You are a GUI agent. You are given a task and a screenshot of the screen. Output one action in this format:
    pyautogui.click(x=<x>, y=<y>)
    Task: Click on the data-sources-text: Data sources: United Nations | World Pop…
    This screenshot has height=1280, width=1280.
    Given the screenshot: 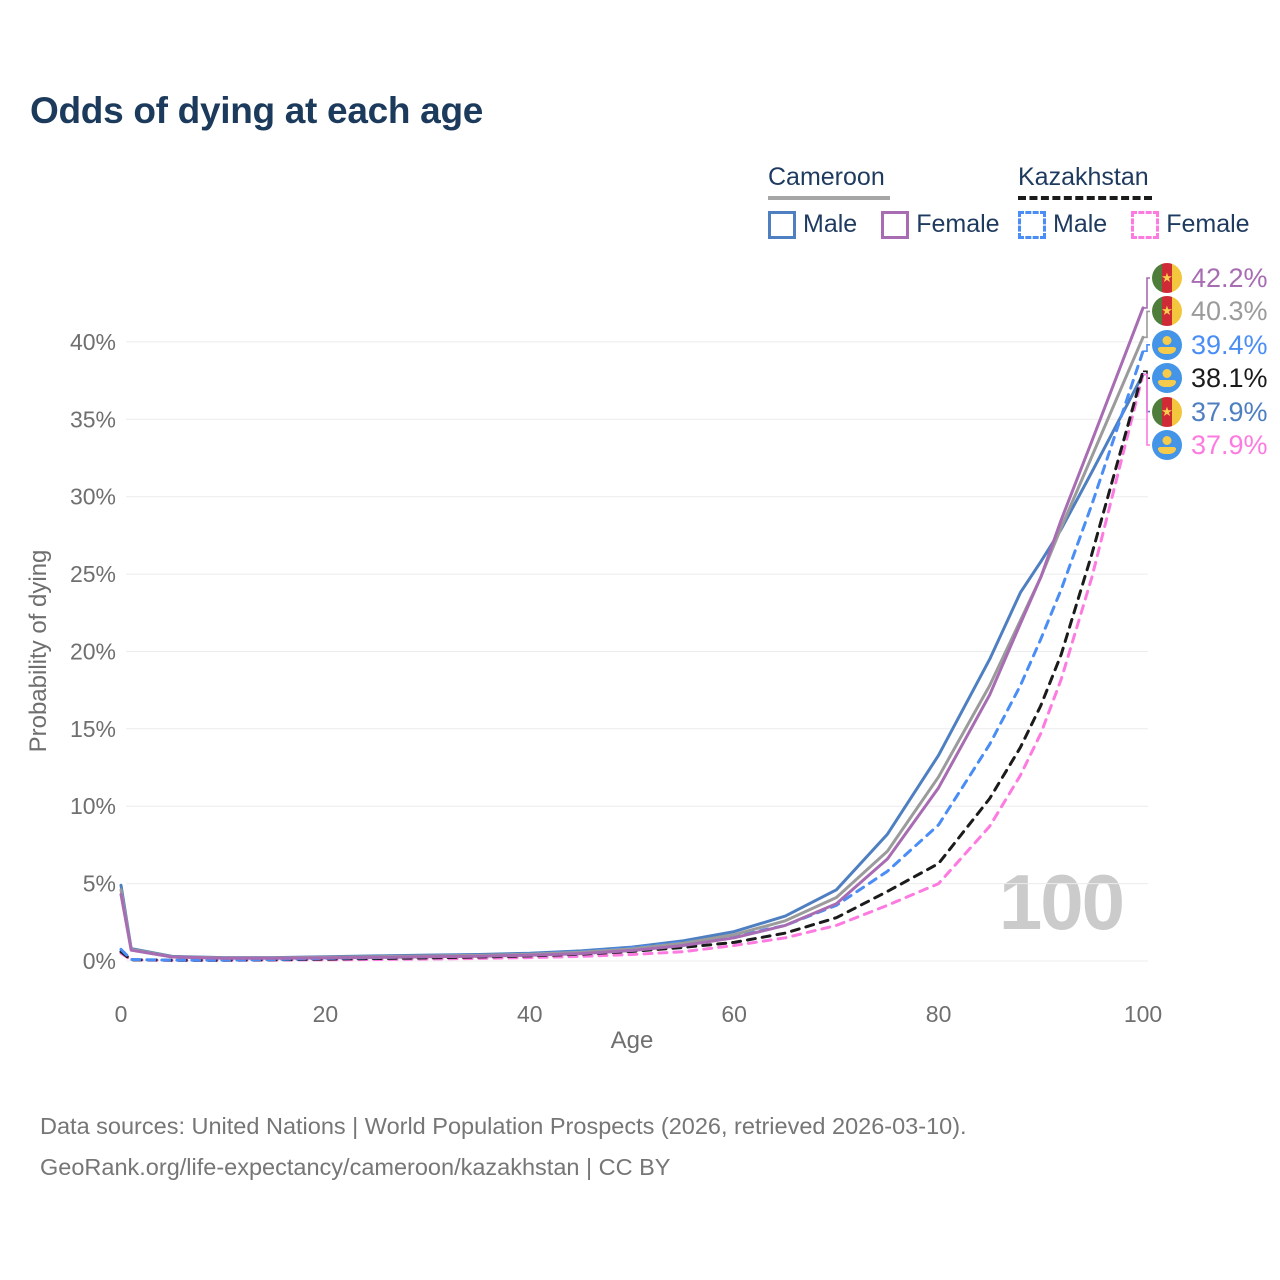 What is the action you would take?
    pyautogui.click(x=503, y=1126)
    